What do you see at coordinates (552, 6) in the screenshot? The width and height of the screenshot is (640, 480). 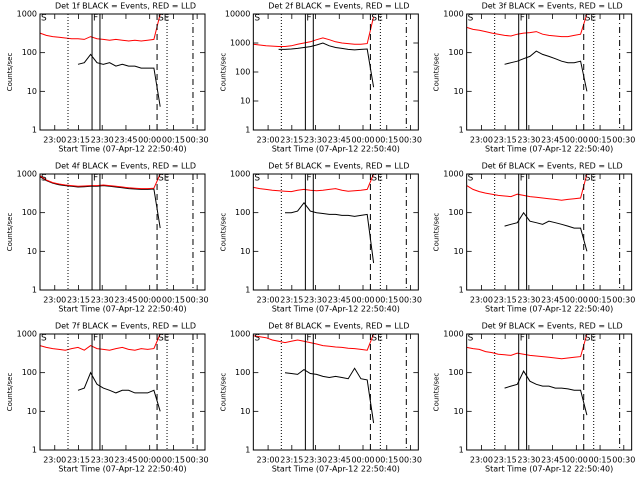 I see `chart-title: Det 3f BLACK = Events, RED = LLD` at bounding box center [552, 6].